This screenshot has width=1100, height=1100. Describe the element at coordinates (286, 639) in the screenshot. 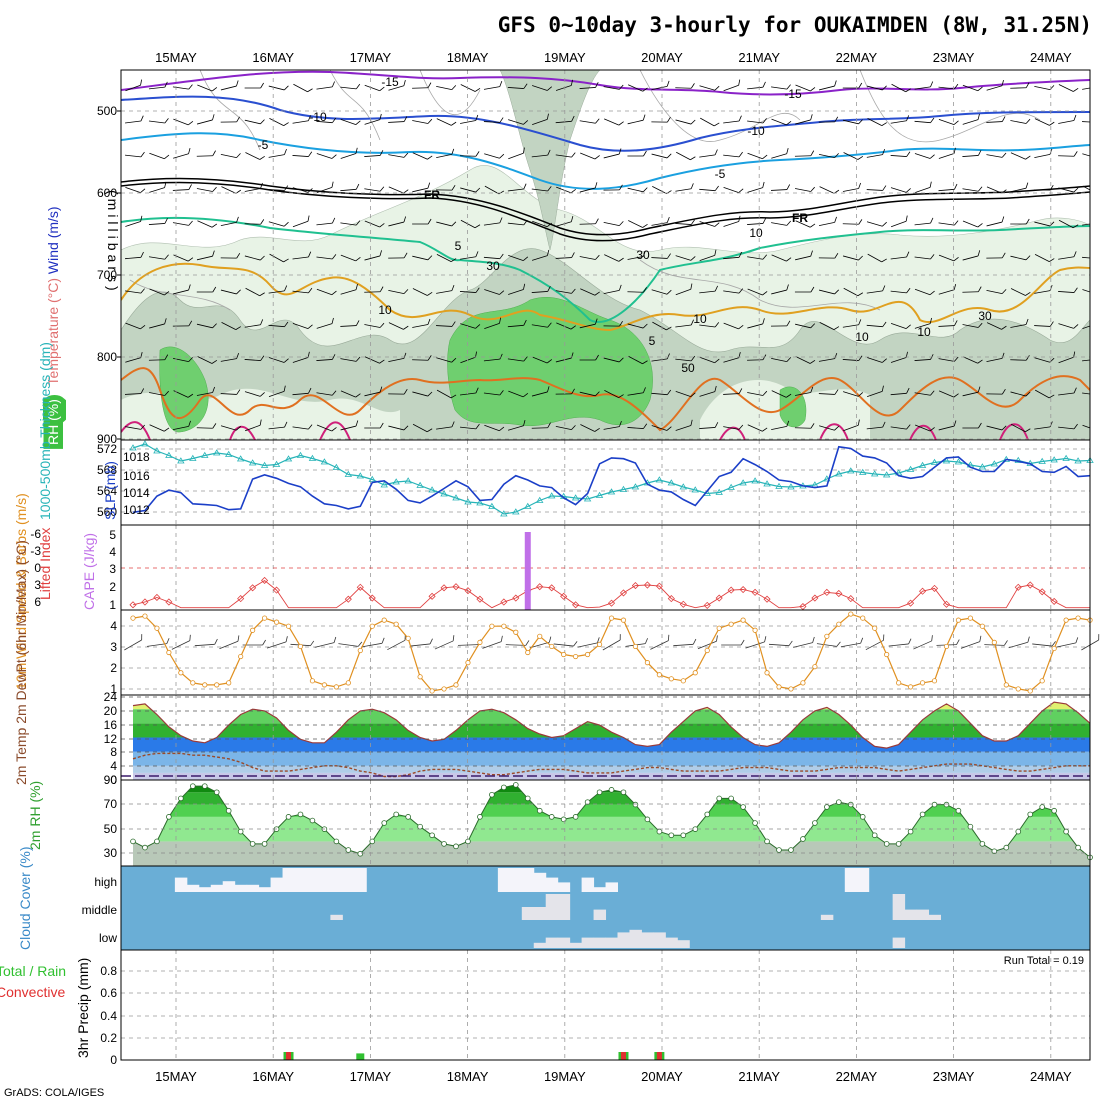

I see `wind10m-barb-flag` at that location.